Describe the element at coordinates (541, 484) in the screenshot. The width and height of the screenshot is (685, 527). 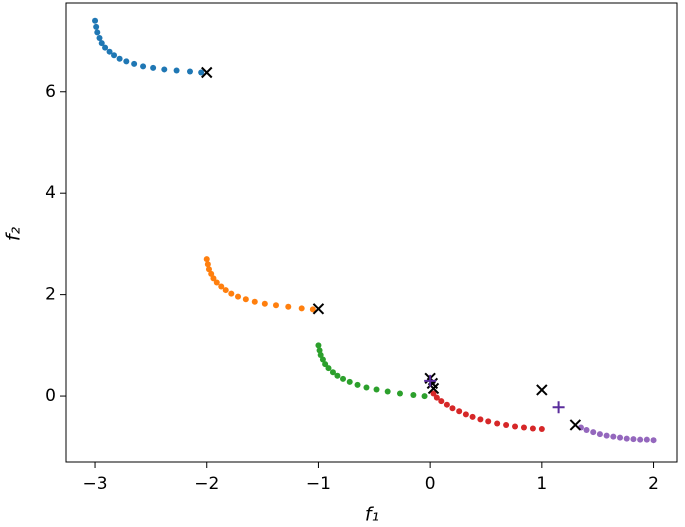
I see `x-tick-label: 1` at that location.